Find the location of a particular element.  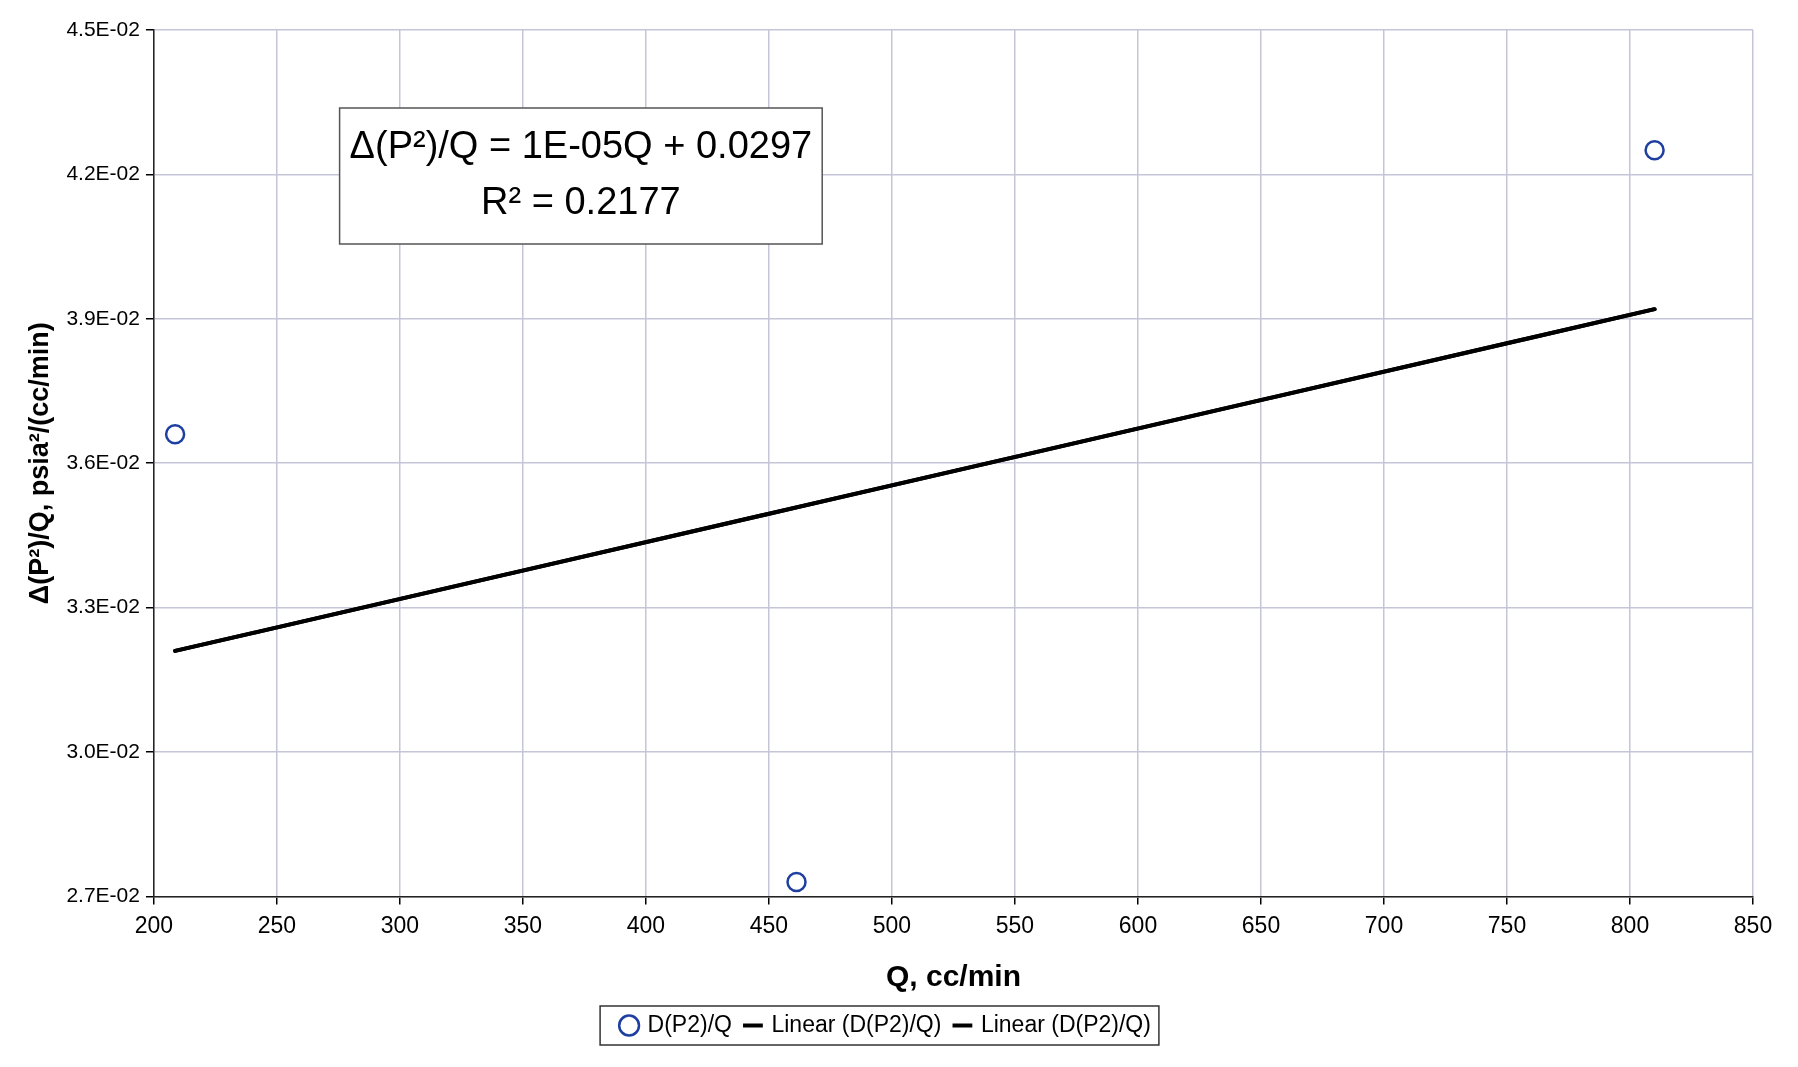

y-tick-label: 3.6E-02 is located at coordinates (103, 461).